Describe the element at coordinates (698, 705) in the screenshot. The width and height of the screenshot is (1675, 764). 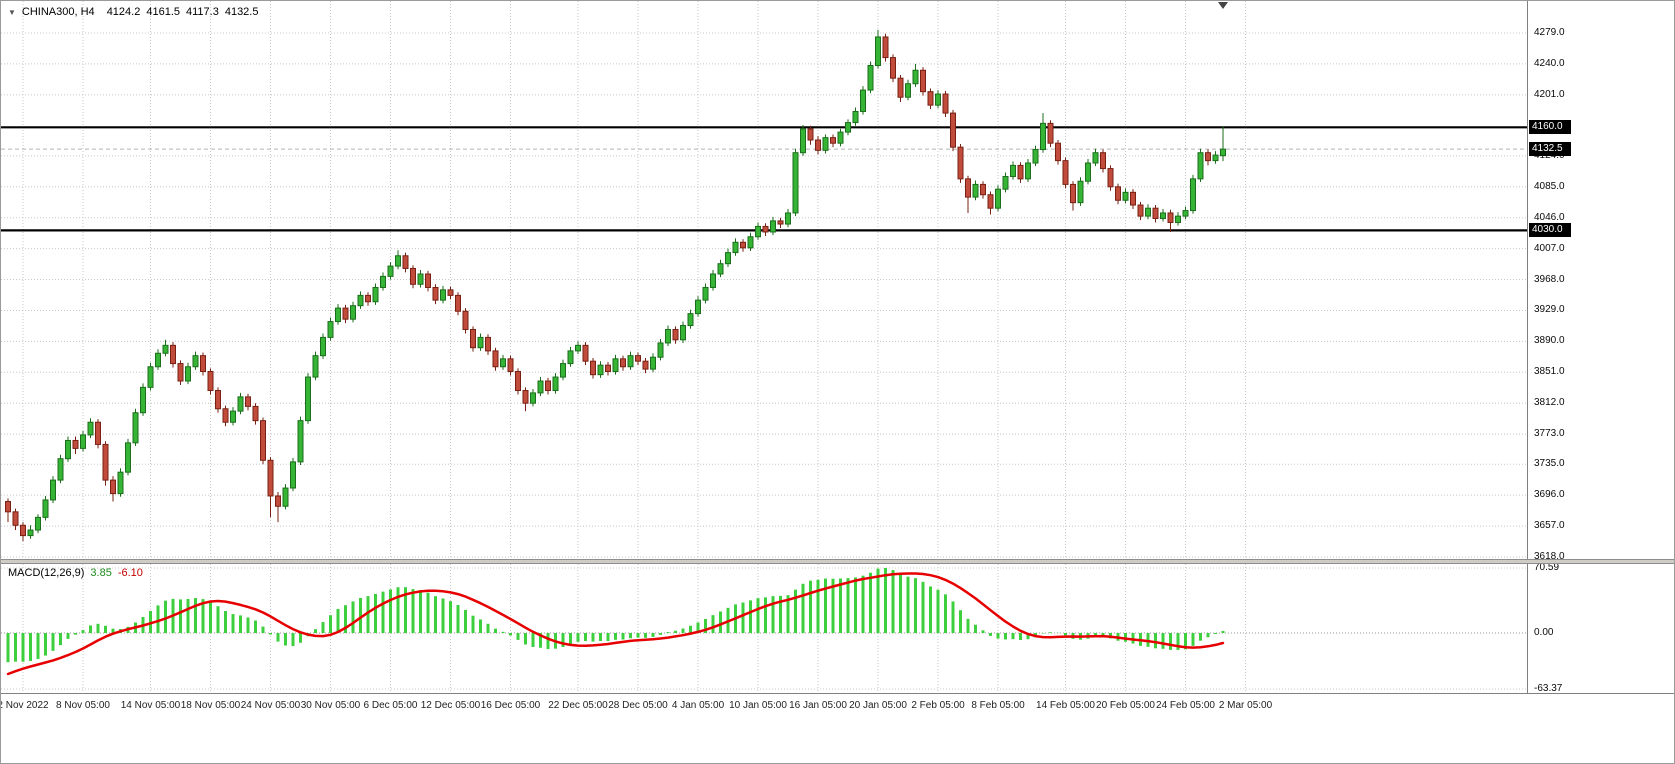
I see `time-axis-label: 4 Jan 05:00` at that location.